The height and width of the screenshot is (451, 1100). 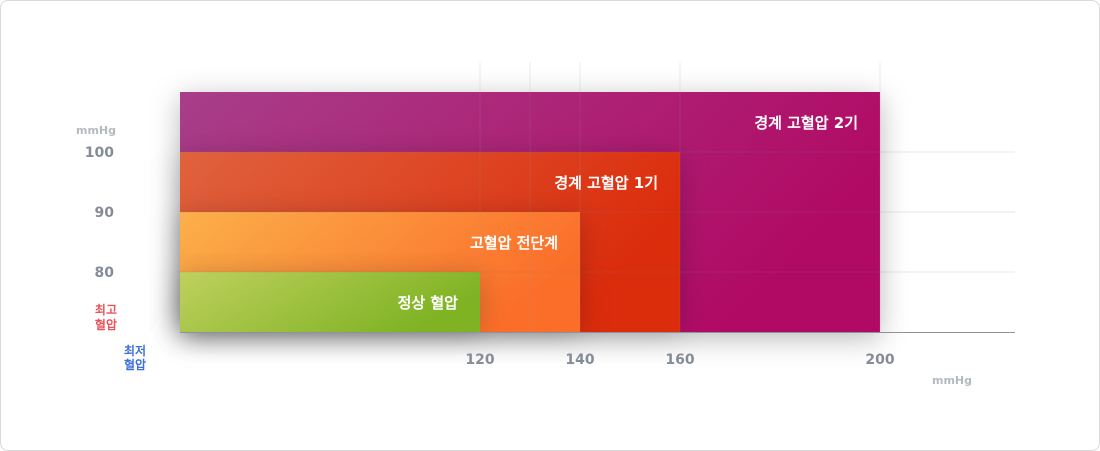 What do you see at coordinates (135, 364) in the screenshot?
I see `x-axis-label: 혈압` at bounding box center [135, 364].